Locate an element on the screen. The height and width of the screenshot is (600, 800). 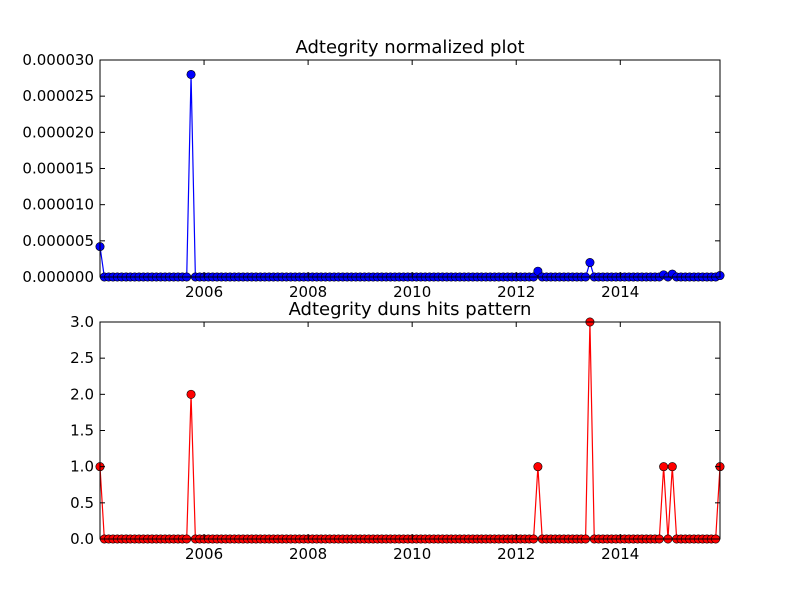
y-tick-label: 0.000020 is located at coordinates (58, 132).